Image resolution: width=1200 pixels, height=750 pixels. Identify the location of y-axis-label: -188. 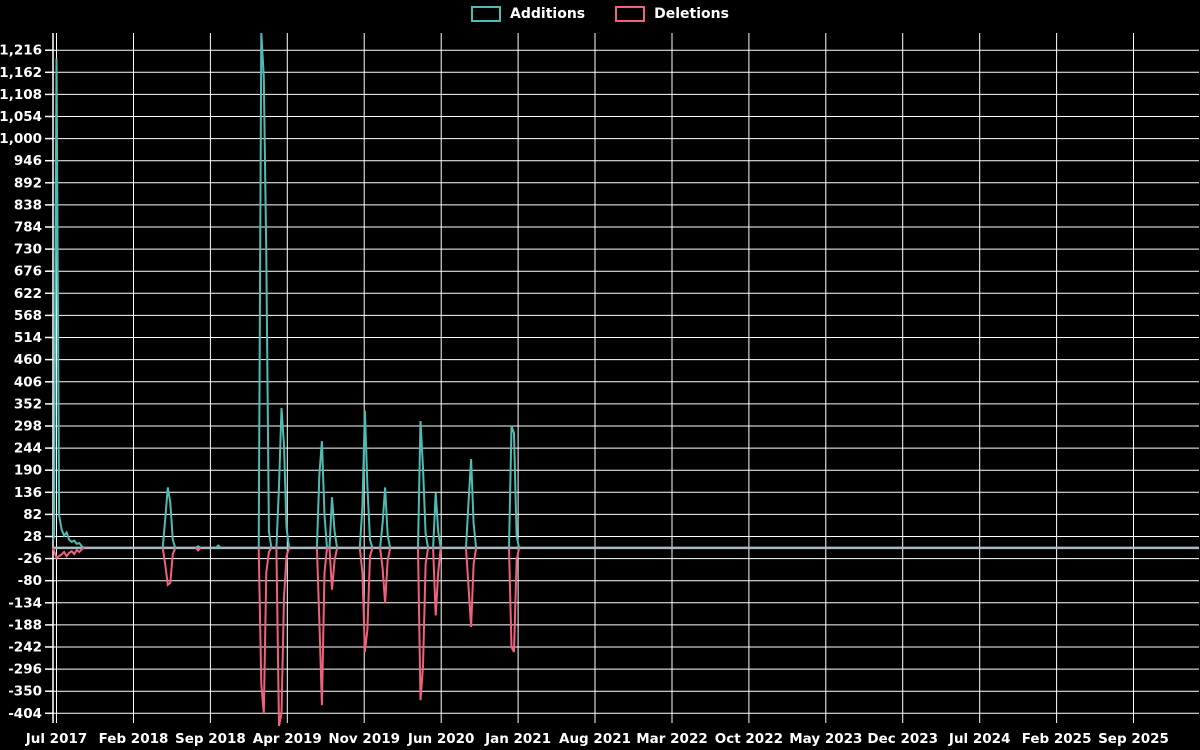
(25, 625).